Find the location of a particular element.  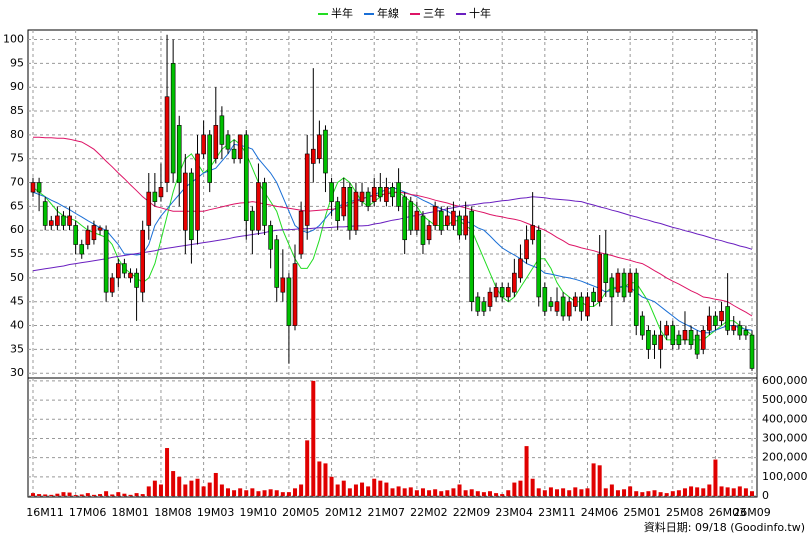

y-tick-label: 40 is located at coordinates (17, 325).